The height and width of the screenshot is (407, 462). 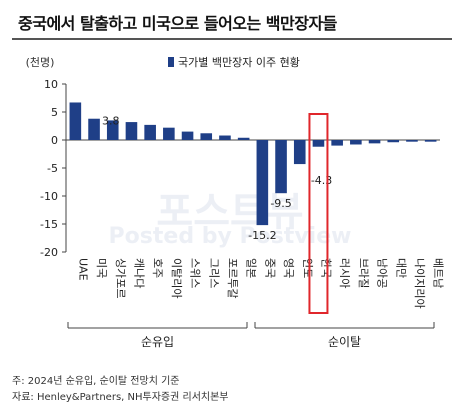 I want to click on group-label: 순이탈, so click(x=344, y=342).